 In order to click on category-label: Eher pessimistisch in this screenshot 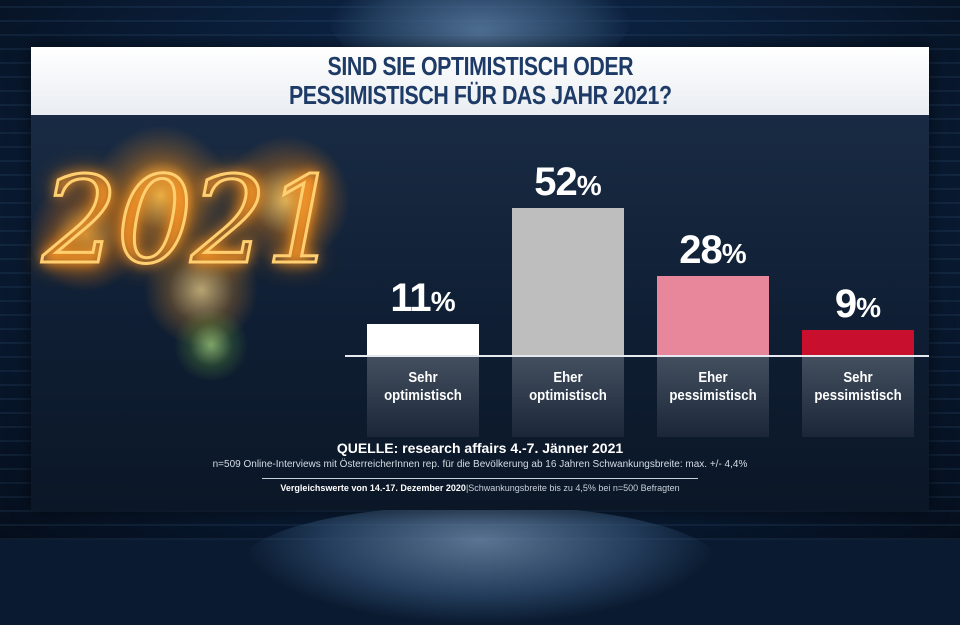, I will do `click(713, 387)`.